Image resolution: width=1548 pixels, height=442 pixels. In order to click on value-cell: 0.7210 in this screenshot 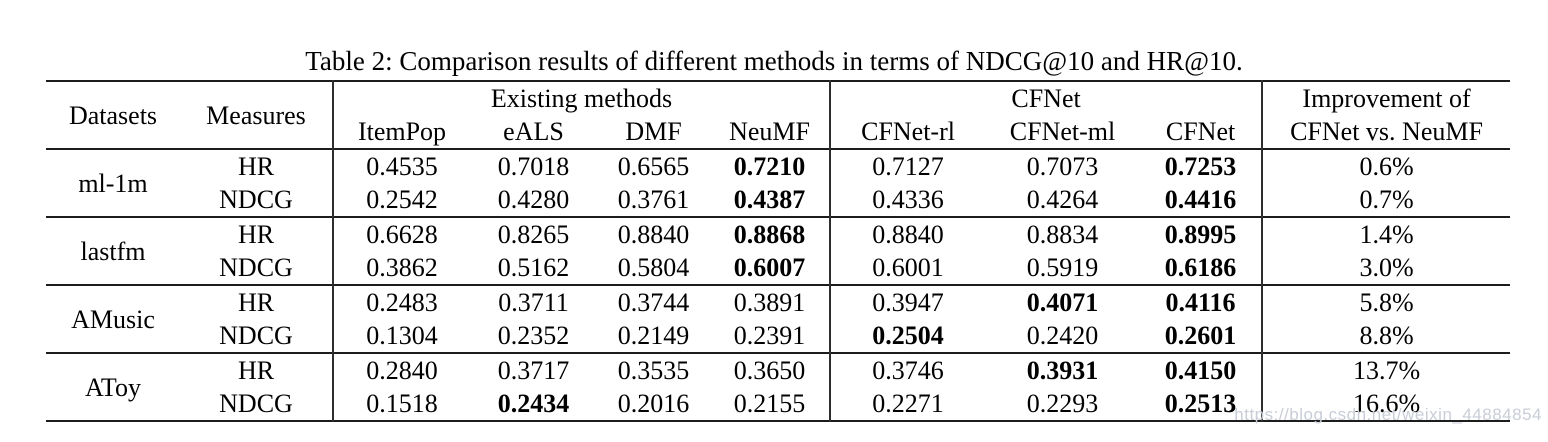, I will do `click(769, 166)`.